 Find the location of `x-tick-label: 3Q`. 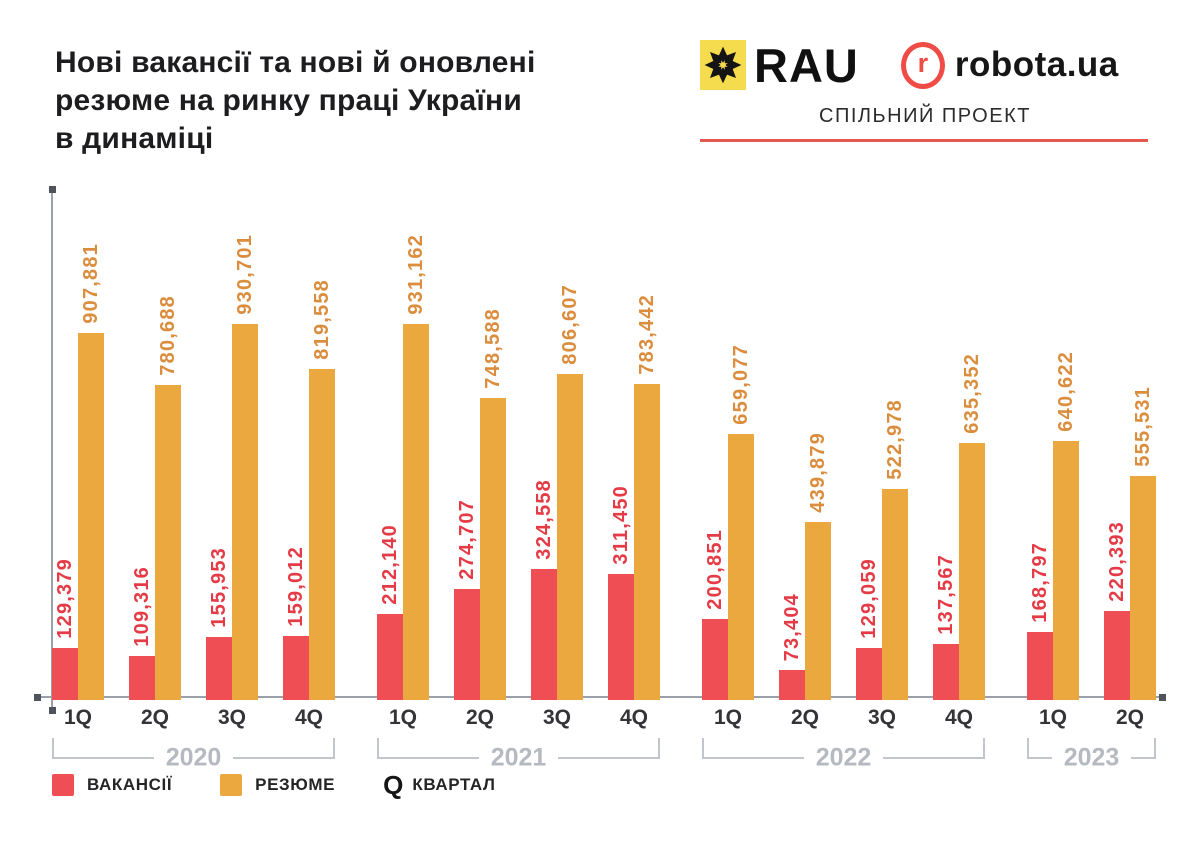

x-tick-label: 3Q is located at coordinates (881, 717).